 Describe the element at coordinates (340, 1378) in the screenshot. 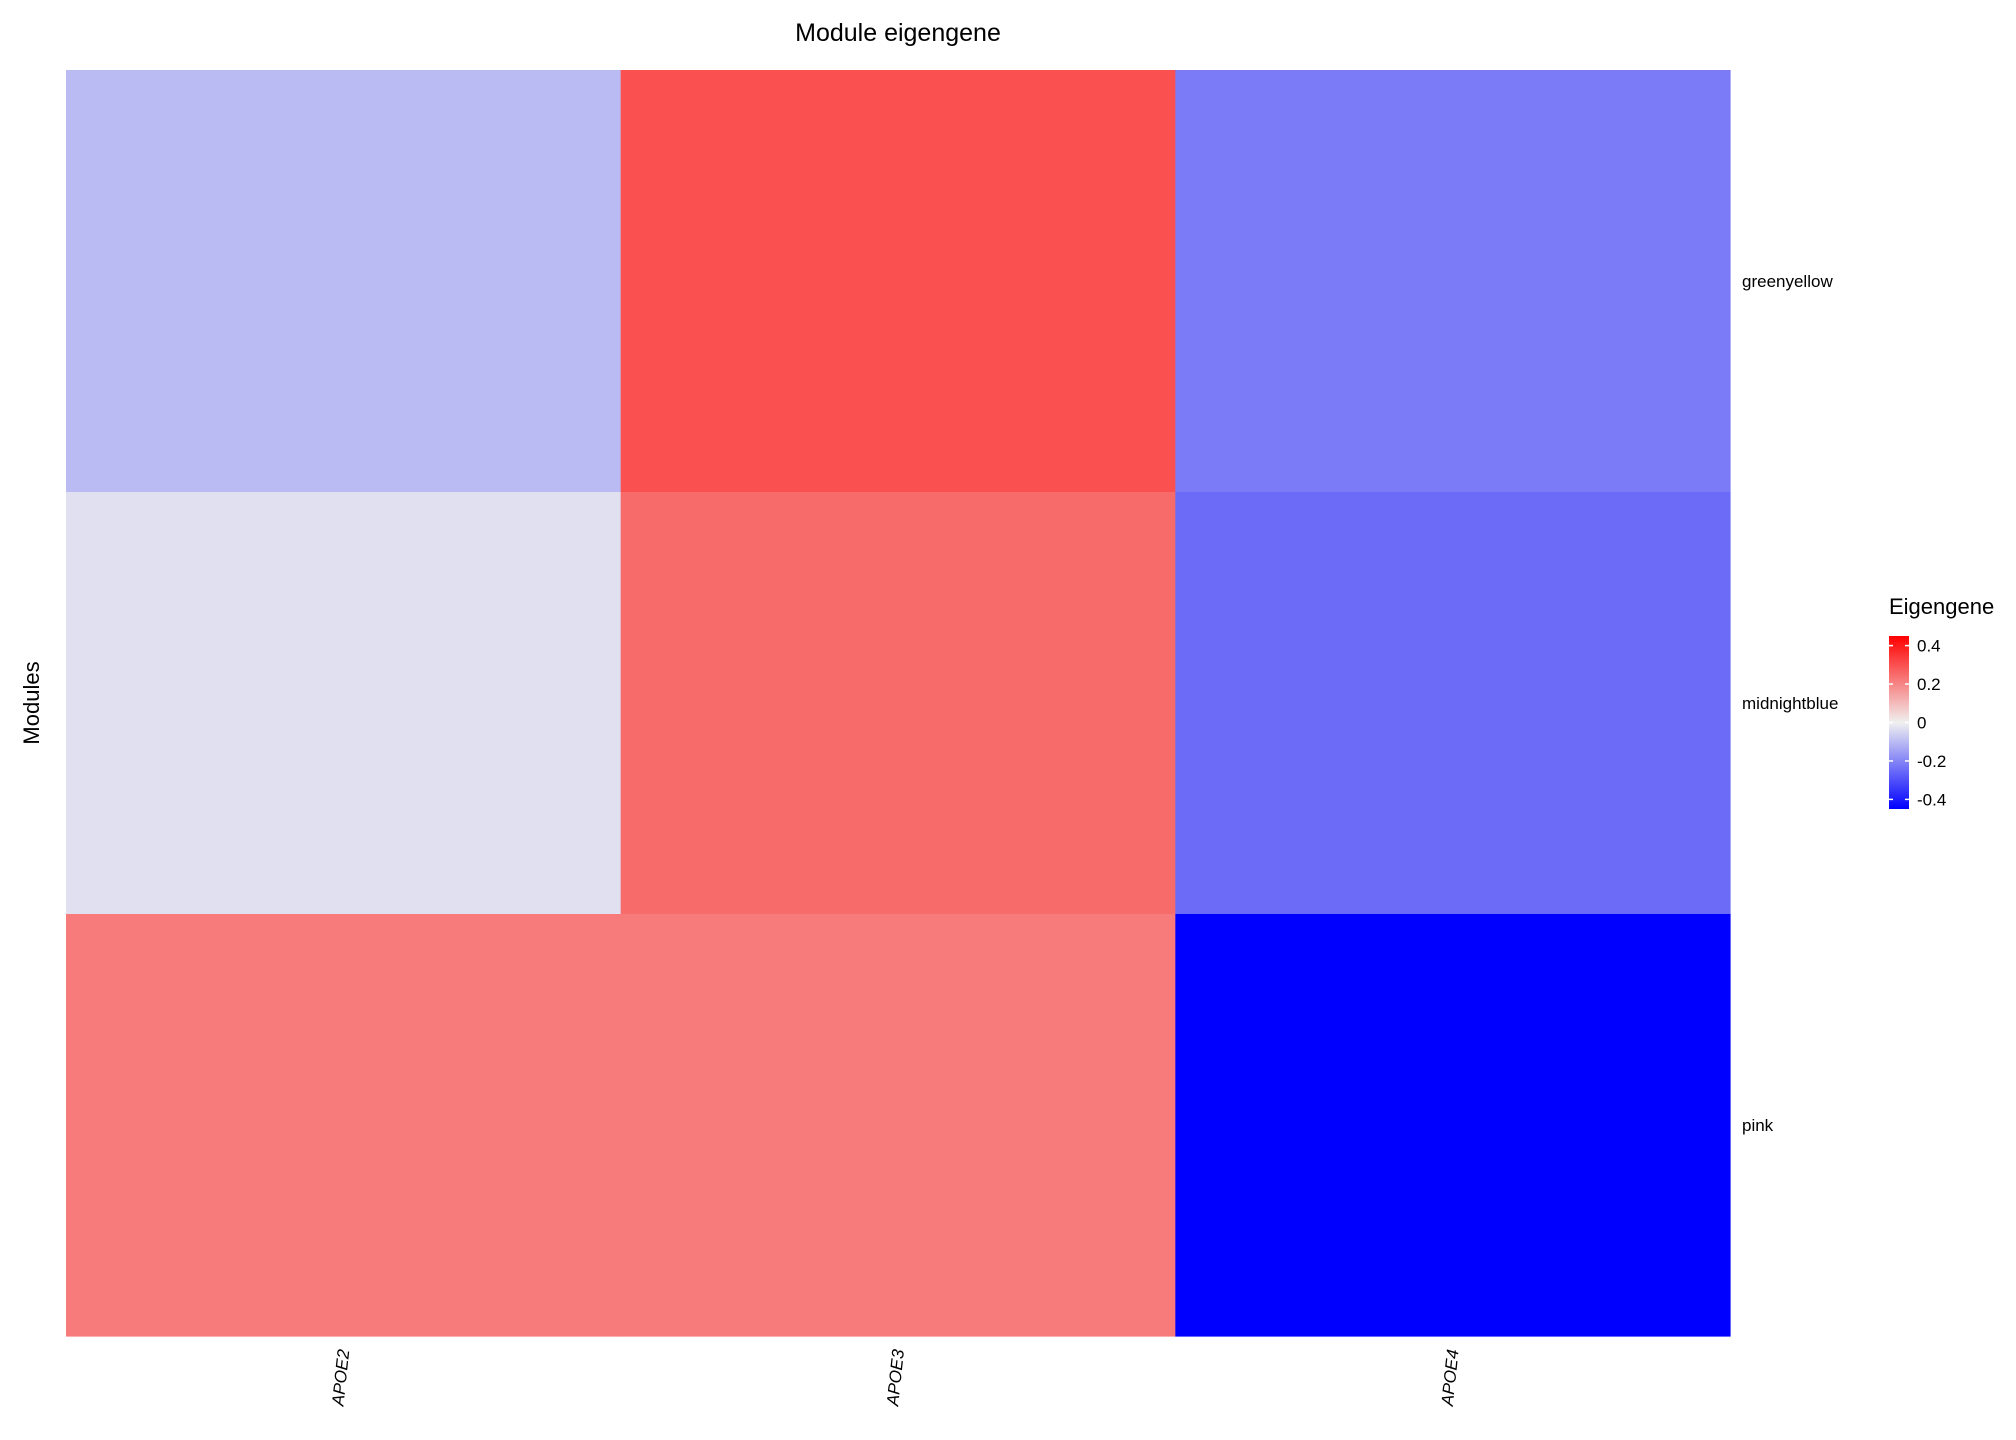

I see `column-label-APOE2: APOE2` at that location.